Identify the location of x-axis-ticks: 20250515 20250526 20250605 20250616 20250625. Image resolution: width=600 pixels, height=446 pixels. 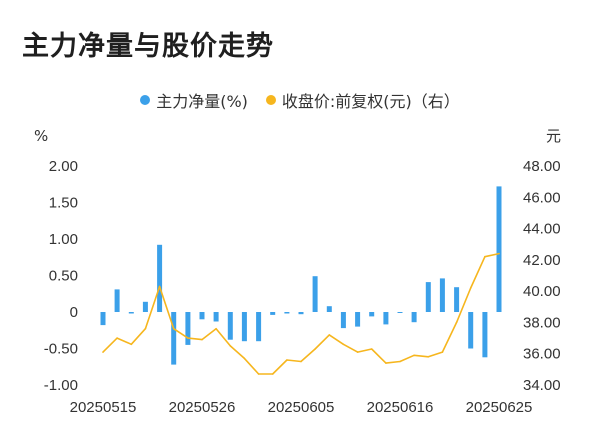
(301, 407).